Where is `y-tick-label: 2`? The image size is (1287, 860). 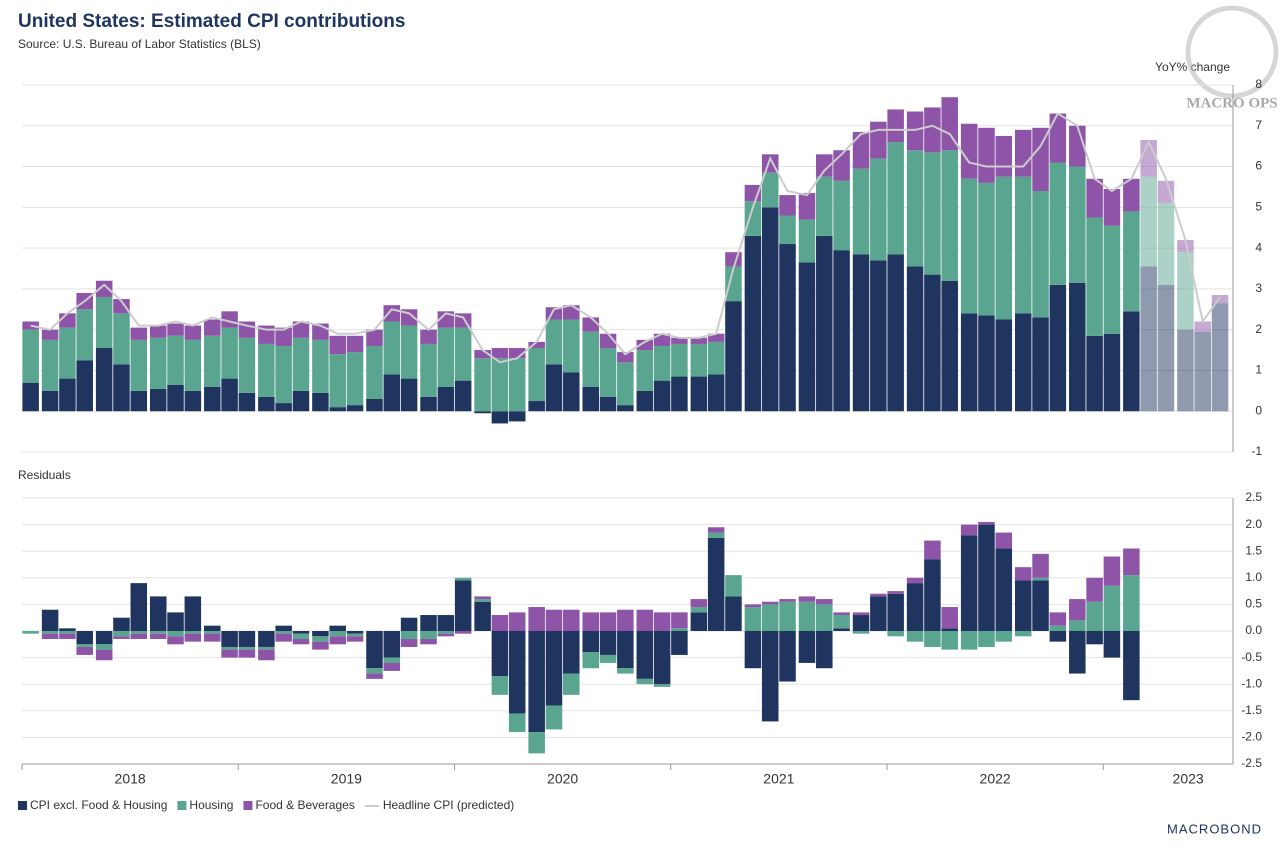 y-tick-label: 2 is located at coordinates (1258, 329).